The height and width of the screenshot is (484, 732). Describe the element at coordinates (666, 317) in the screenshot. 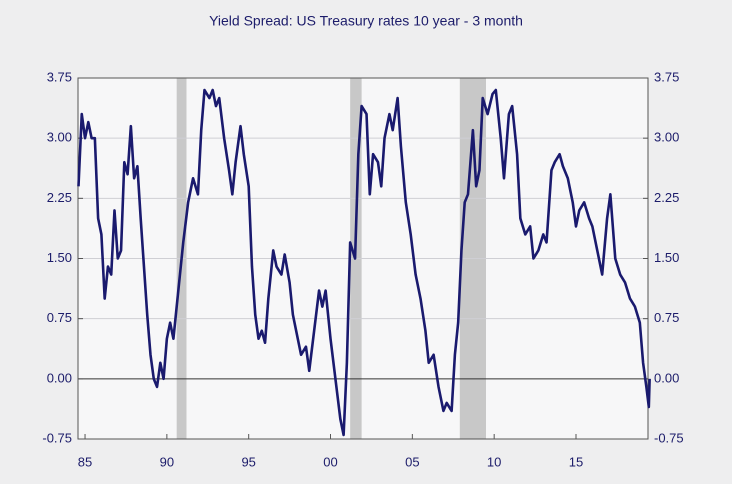

I see `y2-tick-label: 0.75` at that location.